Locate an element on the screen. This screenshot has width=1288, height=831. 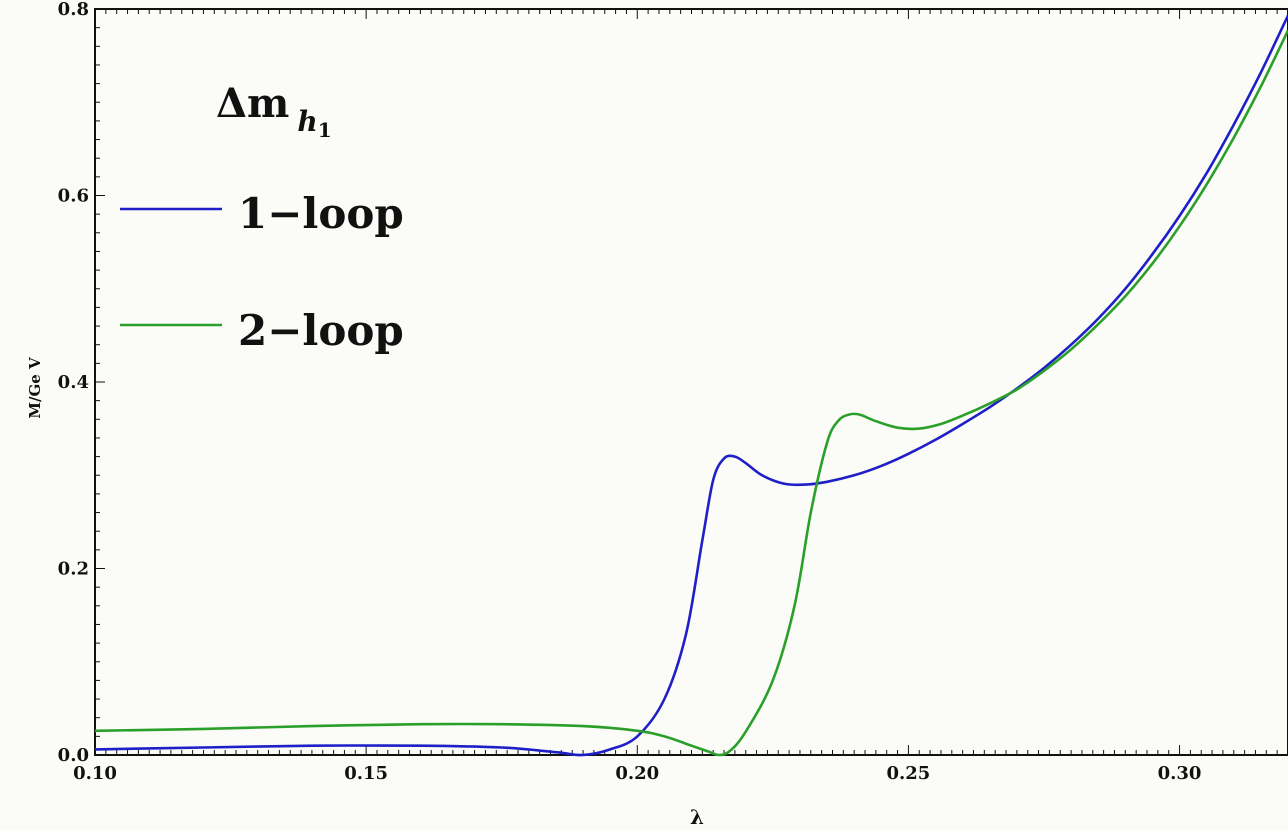
legend-title: Δm h1 is located at coordinates (274, 111).